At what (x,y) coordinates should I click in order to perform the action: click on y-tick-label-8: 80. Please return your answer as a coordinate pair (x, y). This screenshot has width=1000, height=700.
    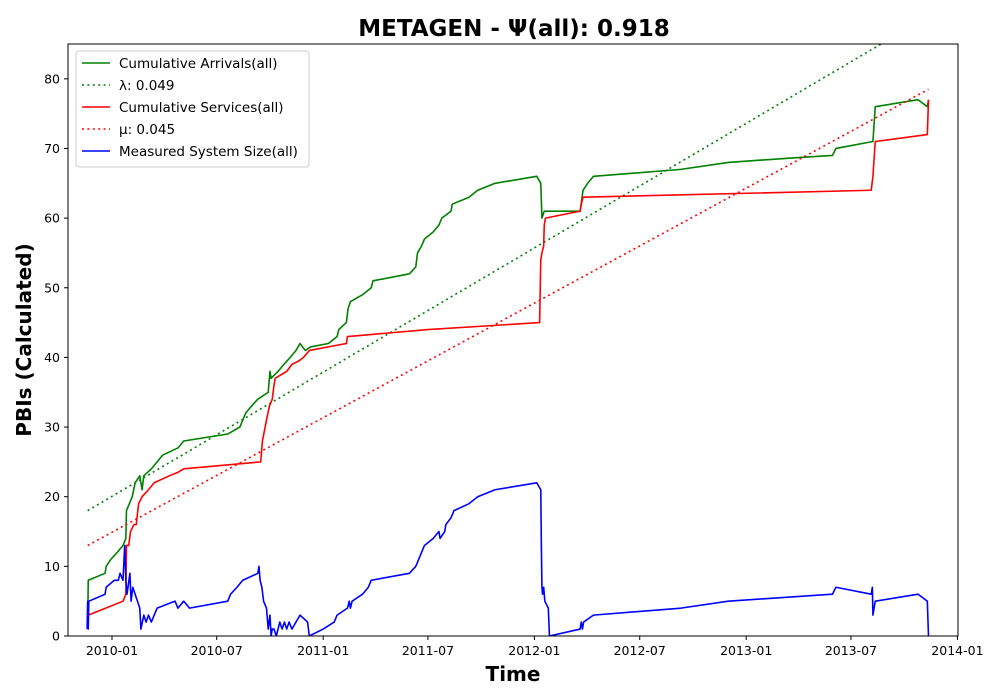
    Looking at the image, I should click on (52, 78).